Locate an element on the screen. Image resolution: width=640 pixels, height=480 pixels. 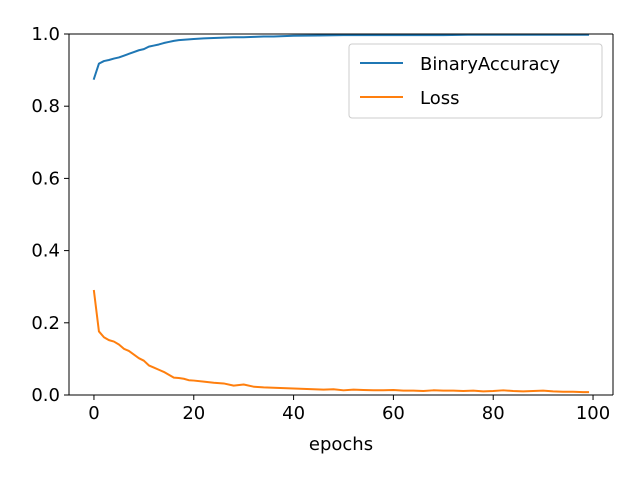
y-tick-label: 0.8 is located at coordinates (45, 106).